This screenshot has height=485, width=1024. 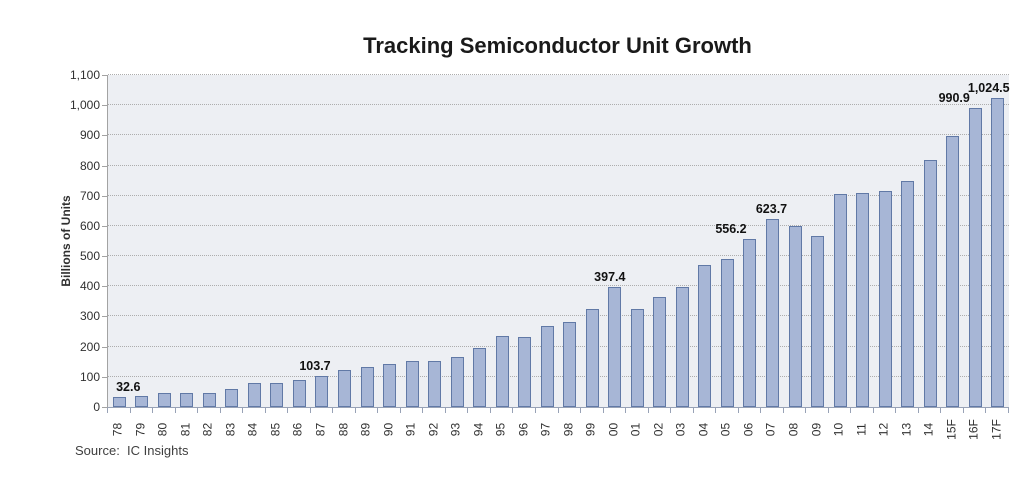 I want to click on x-tick-label: 88, so click(x=343, y=429).